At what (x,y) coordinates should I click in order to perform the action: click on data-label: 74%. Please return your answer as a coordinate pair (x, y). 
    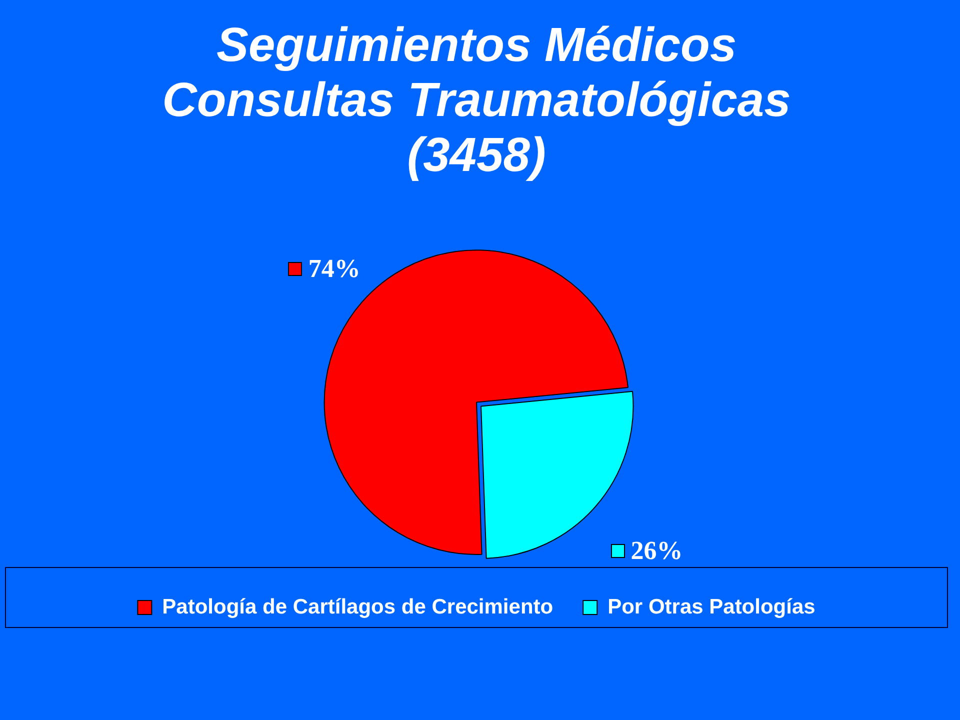
    Looking at the image, I should click on (334, 268).